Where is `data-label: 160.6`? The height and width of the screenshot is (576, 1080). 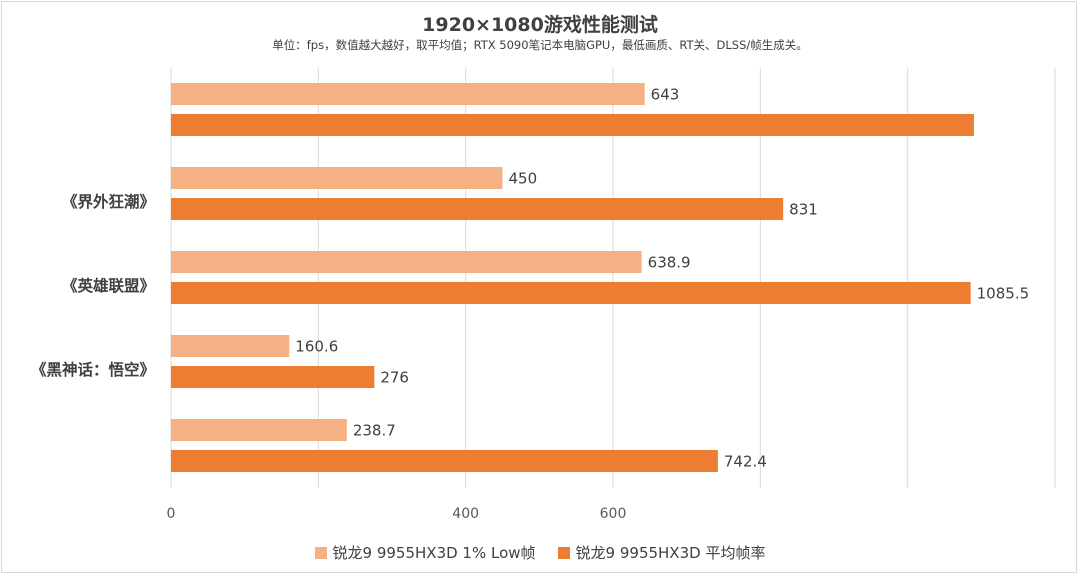 data-label: 160.6 is located at coordinates (316, 347).